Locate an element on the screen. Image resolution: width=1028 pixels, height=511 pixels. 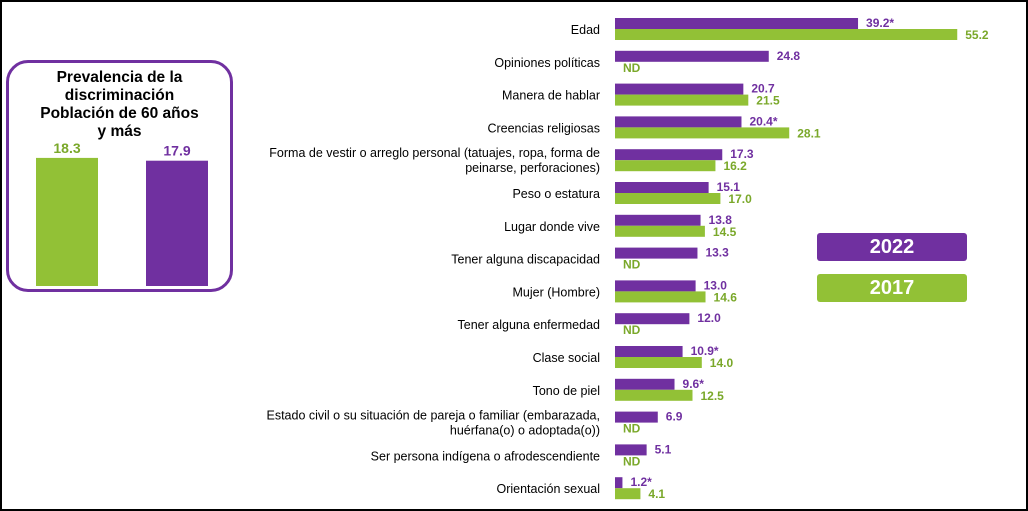
data-label-2017: 12.5 is located at coordinates (713, 396).